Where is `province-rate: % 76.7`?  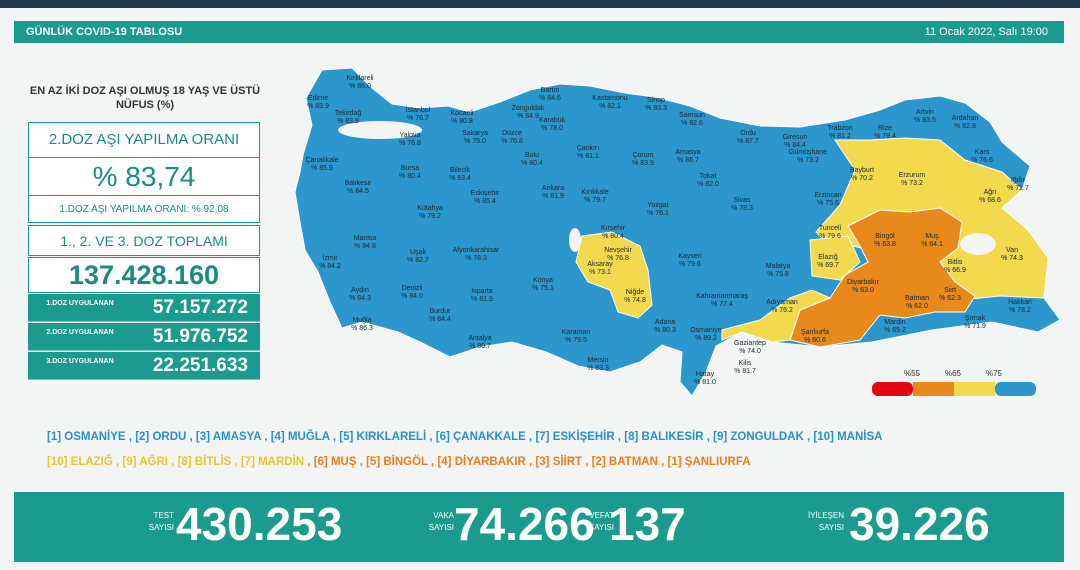 province-rate: % 76.7 is located at coordinates (418, 118).